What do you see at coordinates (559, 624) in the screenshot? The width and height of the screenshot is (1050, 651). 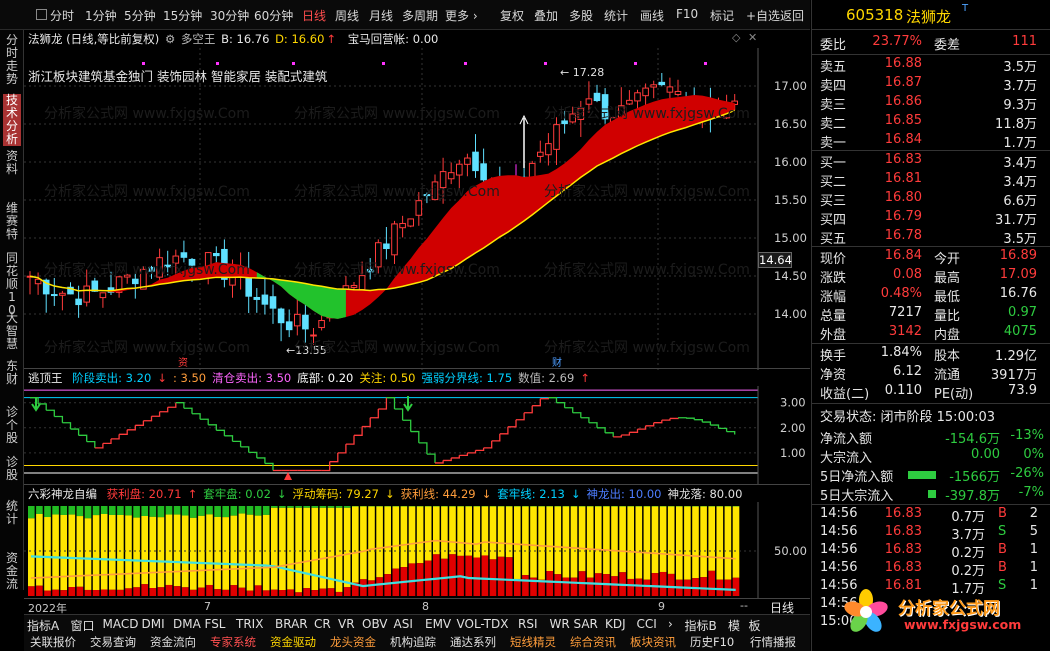 I see `indicator-tab-15: WR` at bounding box center [559, 624].